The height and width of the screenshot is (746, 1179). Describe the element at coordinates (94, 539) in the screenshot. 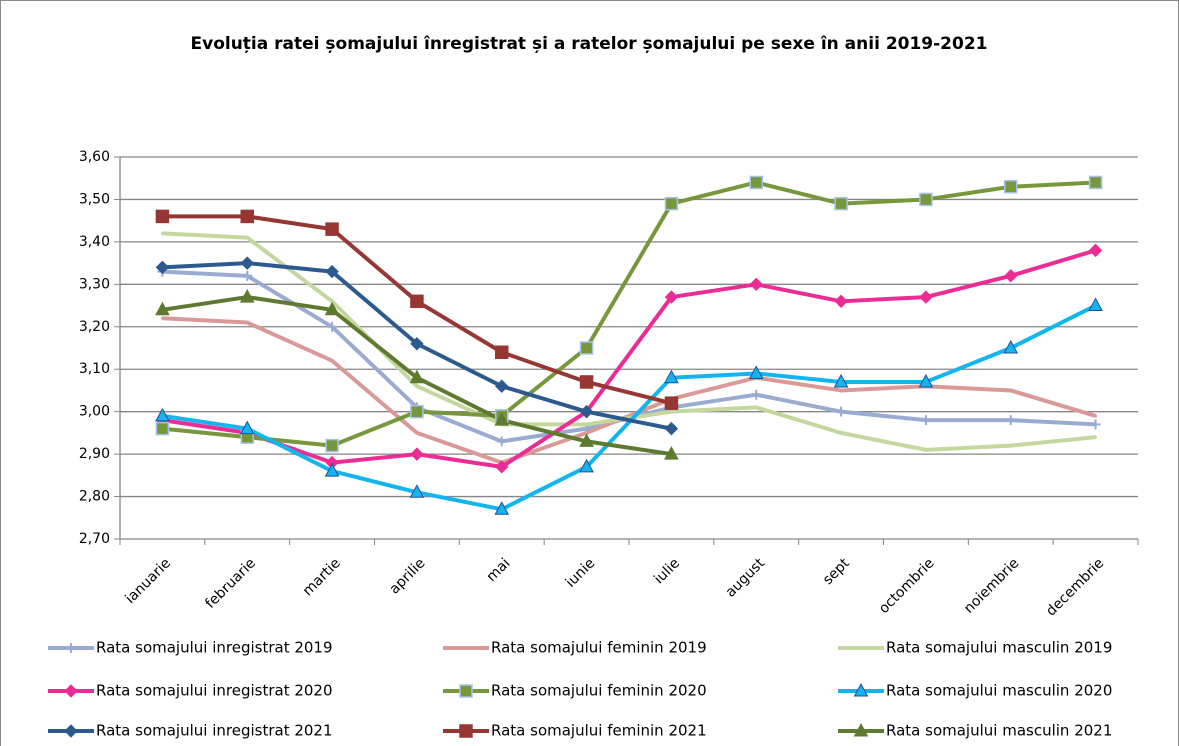

I see `y-tick-label: 2,70` at that location.